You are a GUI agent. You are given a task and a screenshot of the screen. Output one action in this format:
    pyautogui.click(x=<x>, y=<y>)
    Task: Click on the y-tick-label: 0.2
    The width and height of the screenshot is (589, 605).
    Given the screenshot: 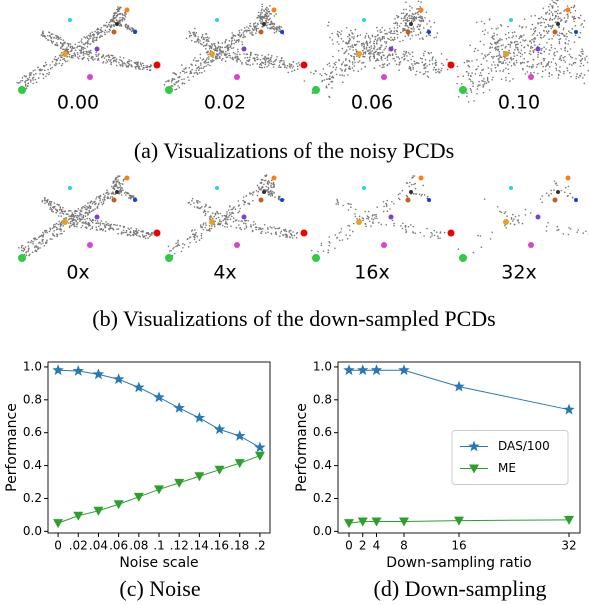 What is the action you would take?
    pyautogui.click(x=322, y=498)
    